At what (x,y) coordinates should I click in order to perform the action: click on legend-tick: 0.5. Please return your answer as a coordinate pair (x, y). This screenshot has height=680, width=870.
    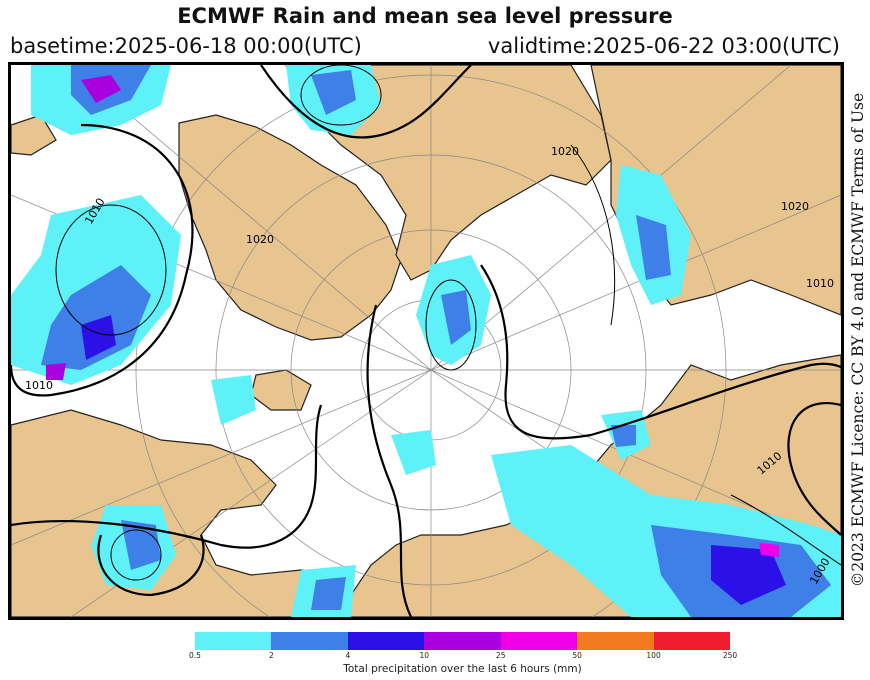
    Looking at the image, I should click on (195, 655).